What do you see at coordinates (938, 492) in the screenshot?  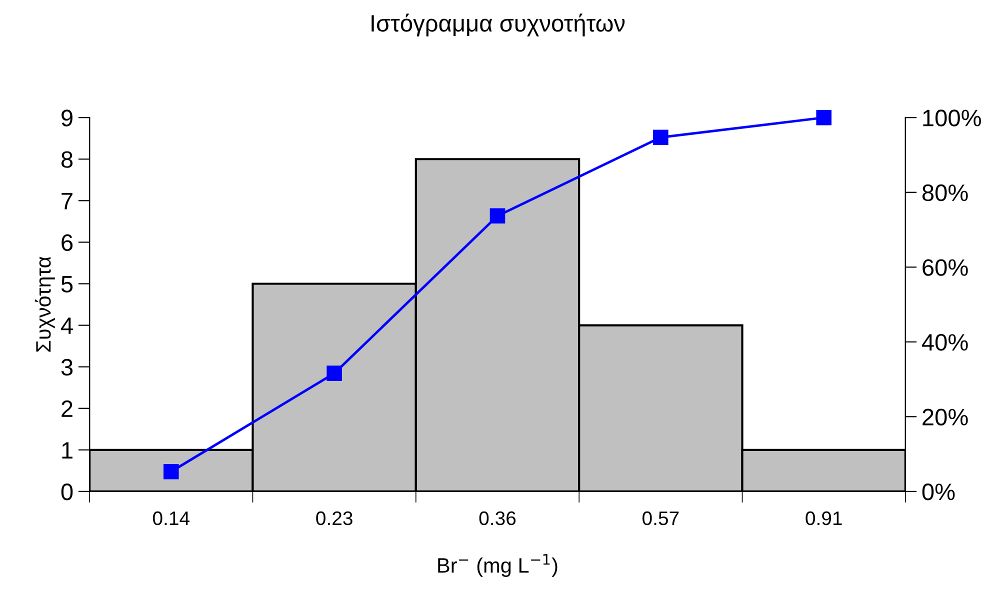 I see `y2-tick-label: 0%` at bounding box center [938, 492].